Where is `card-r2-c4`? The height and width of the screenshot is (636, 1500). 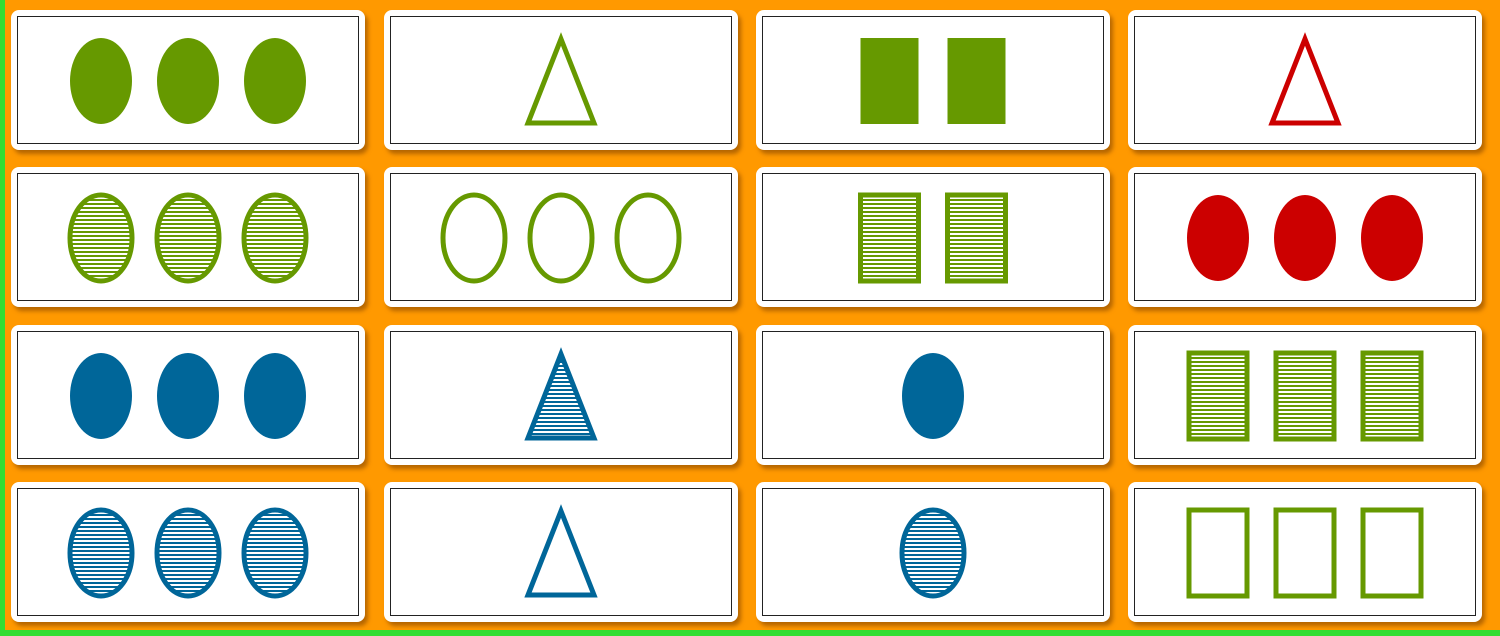
card-r2-c4 is located at coordinates (1305, 237).